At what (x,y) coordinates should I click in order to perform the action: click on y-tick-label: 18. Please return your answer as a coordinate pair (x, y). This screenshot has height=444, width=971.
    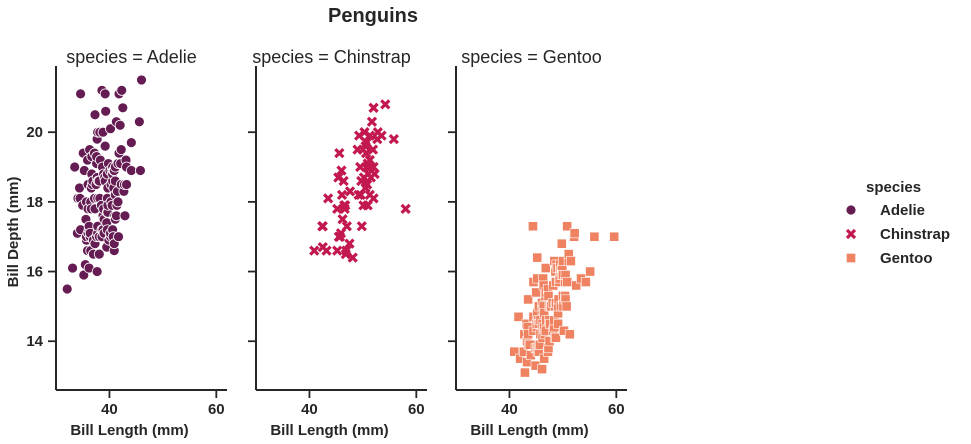
    Looking at the image, I should click on (34, 202).